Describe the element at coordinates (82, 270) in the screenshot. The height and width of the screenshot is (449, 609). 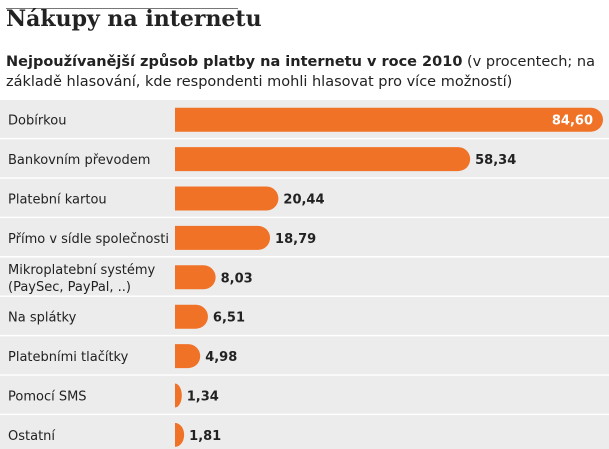
I see `category-label: Mikroplatební systémy` at that location.